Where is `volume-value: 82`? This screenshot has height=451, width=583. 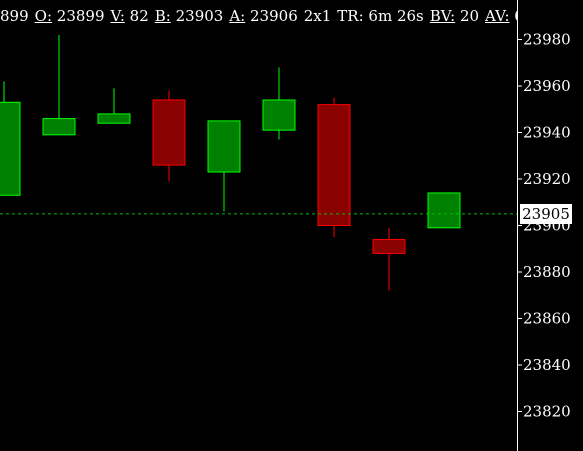 volume-value: 82 is located at coordinates (139, 16).